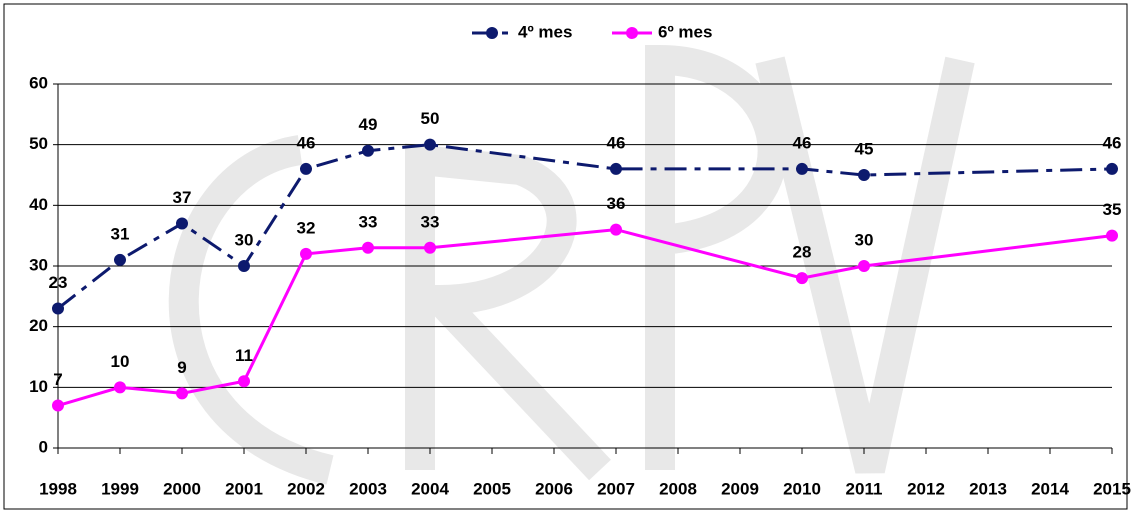  Describe the element at coordinates (430, 488) in the screenshot. I see `x-tick-label: 2004` at that location.